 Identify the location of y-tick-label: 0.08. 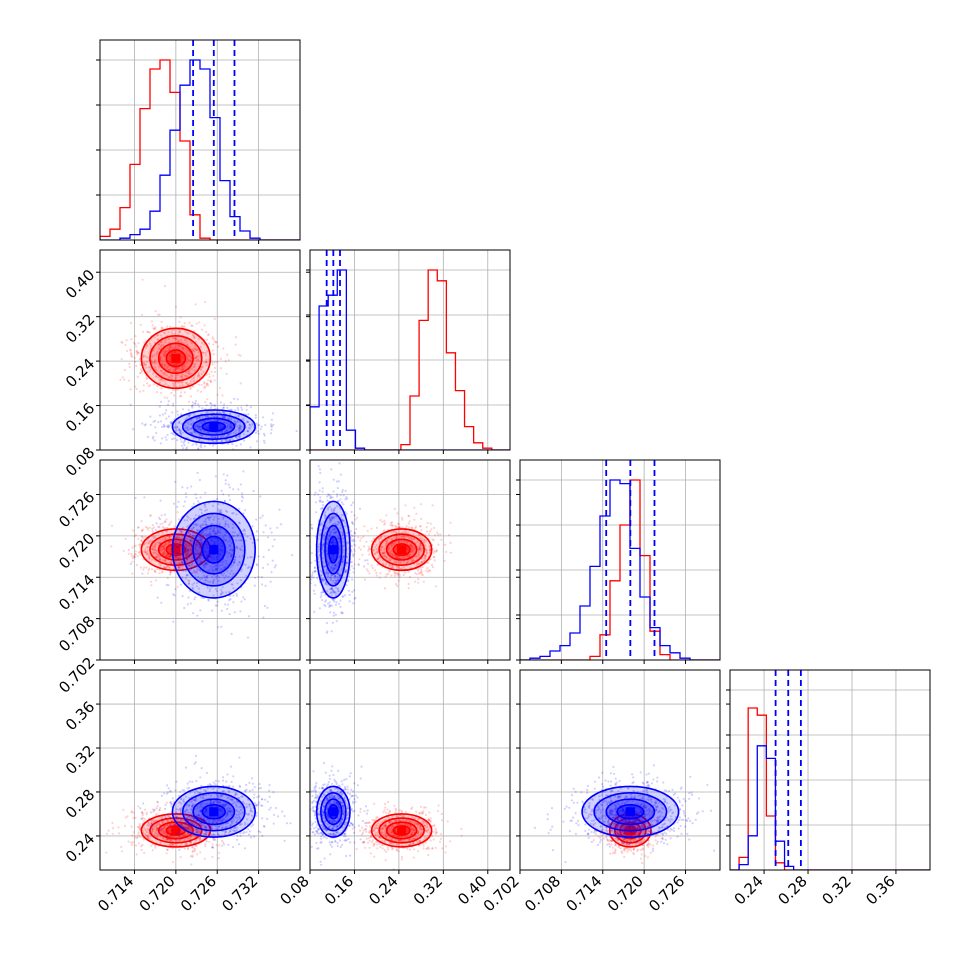
(80, 462).